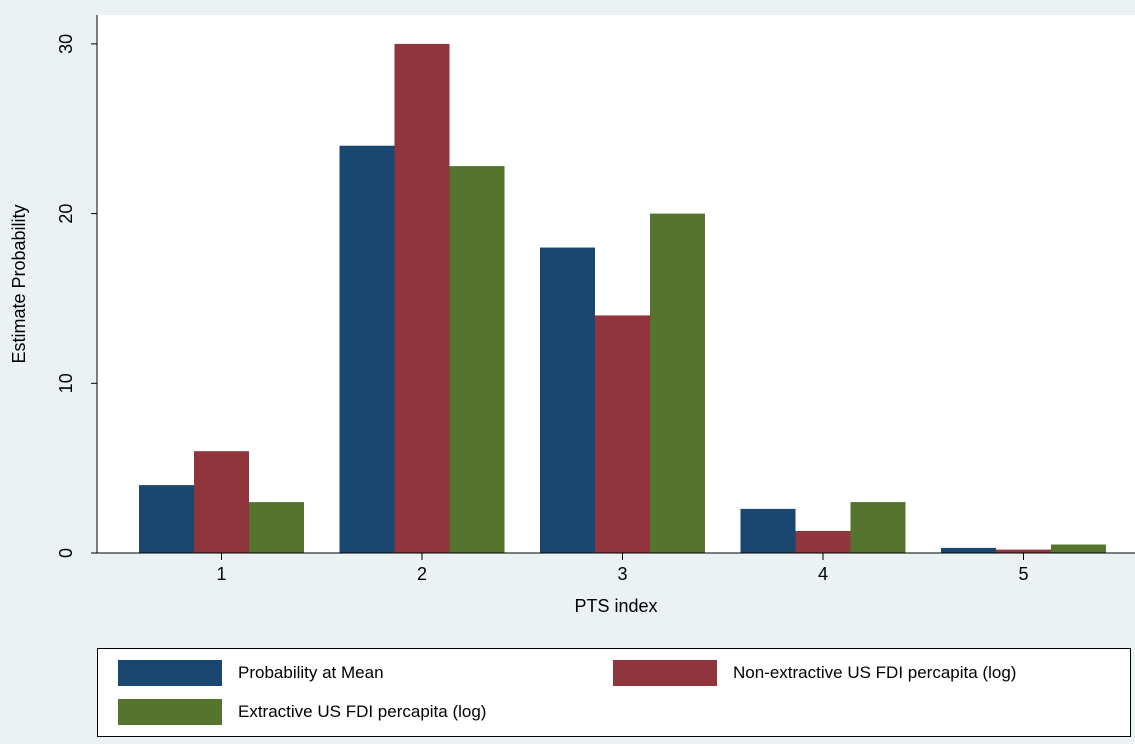 This screenshot has width=1135, height=744. Describe the element at coordinates (311, 672) in the screenshot. I see `legend-label-series-1: Probability at Mean` at that location.